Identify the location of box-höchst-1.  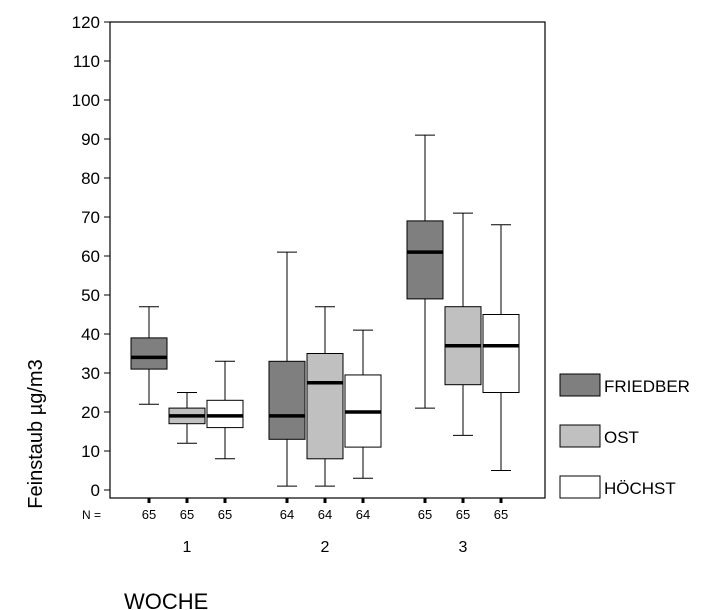
(225, 431).